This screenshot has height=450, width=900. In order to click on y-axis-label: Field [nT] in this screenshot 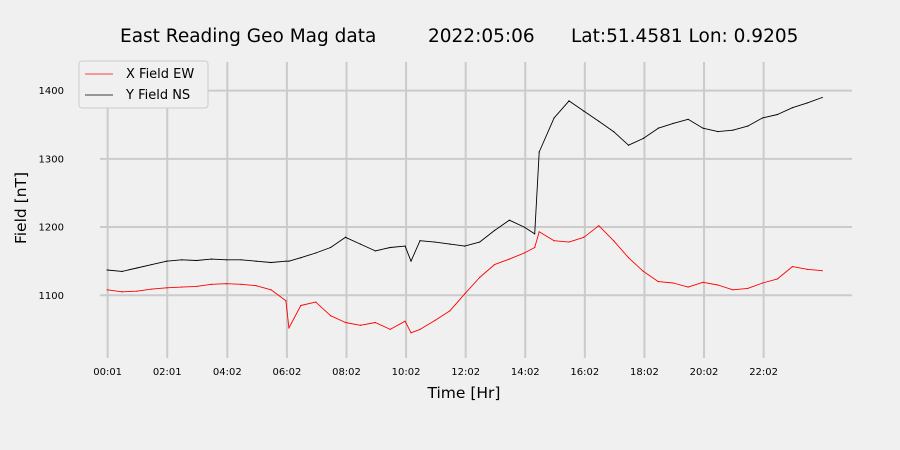, I will do `click(21, 208)`.